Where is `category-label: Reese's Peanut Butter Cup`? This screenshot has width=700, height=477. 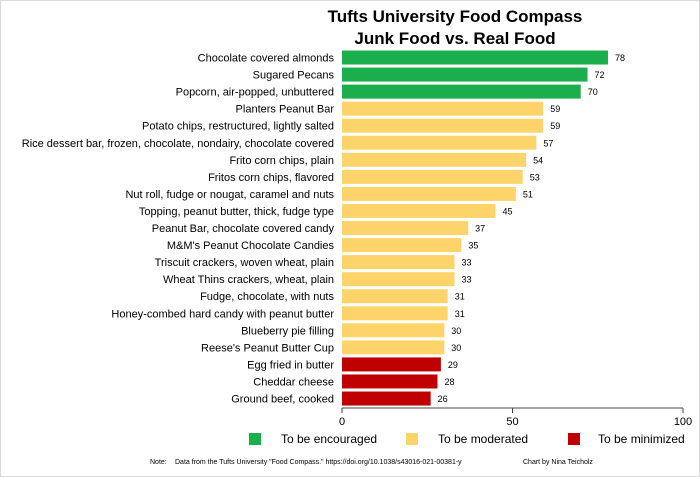 category-label: Reese's Peanut Butter Cup is located at coordinates (267, 348).